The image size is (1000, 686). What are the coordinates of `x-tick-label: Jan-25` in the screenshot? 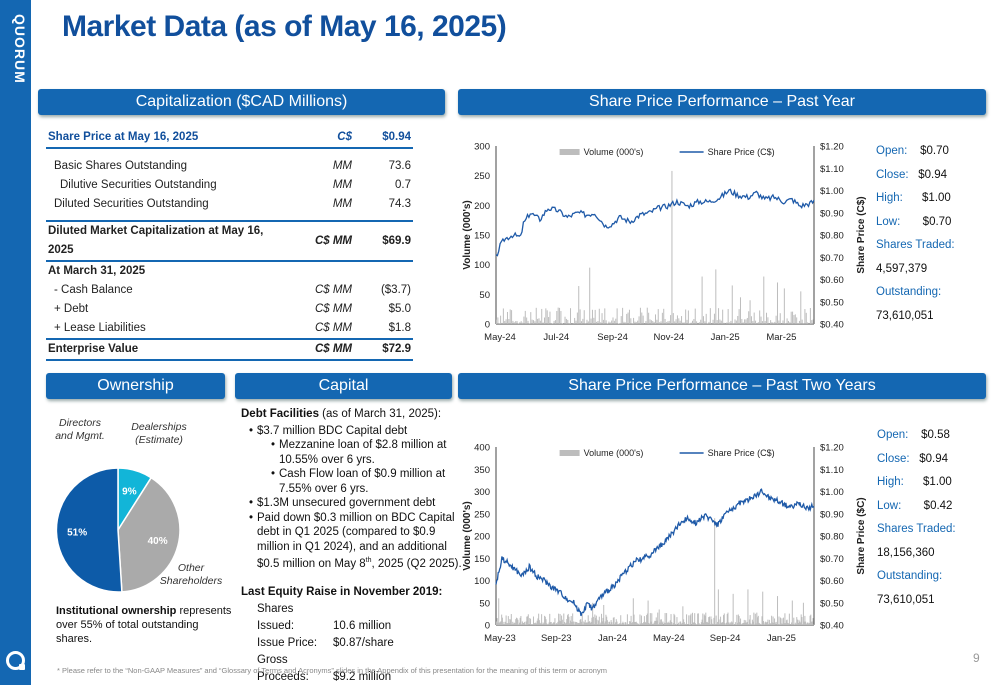 It's located at (725, 337).